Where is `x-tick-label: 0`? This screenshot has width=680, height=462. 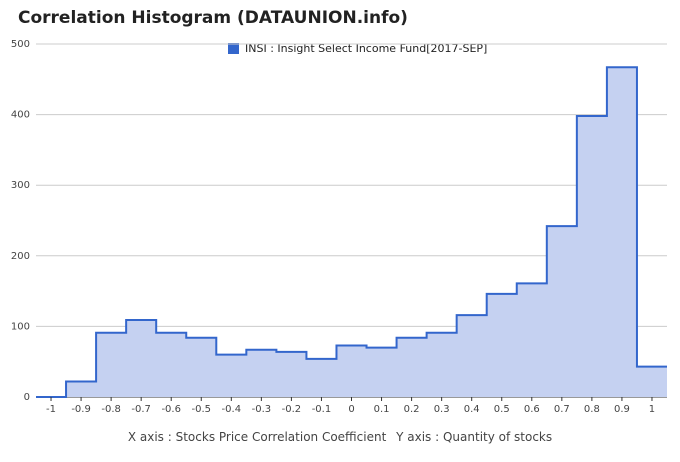 x-tick-label: 0 is located at coordinates (351, 409).